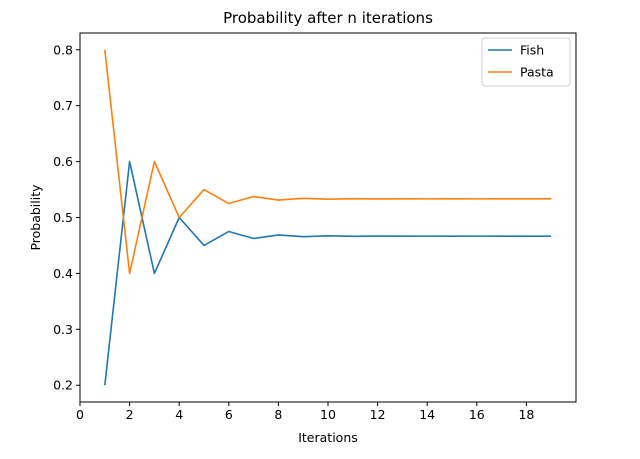  What do you see at coordinates (477, 414) in the screenshot?
I see `x-tick-label: 16` at bounding box center [477, 414].